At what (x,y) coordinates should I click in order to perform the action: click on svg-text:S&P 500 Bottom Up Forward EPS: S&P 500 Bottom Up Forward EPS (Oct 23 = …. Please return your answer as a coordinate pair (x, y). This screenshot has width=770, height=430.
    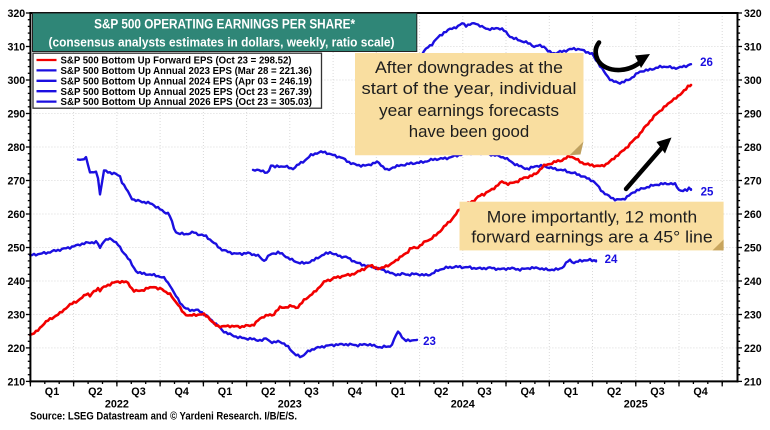
    Looking at the image, I should click on (176, 61).